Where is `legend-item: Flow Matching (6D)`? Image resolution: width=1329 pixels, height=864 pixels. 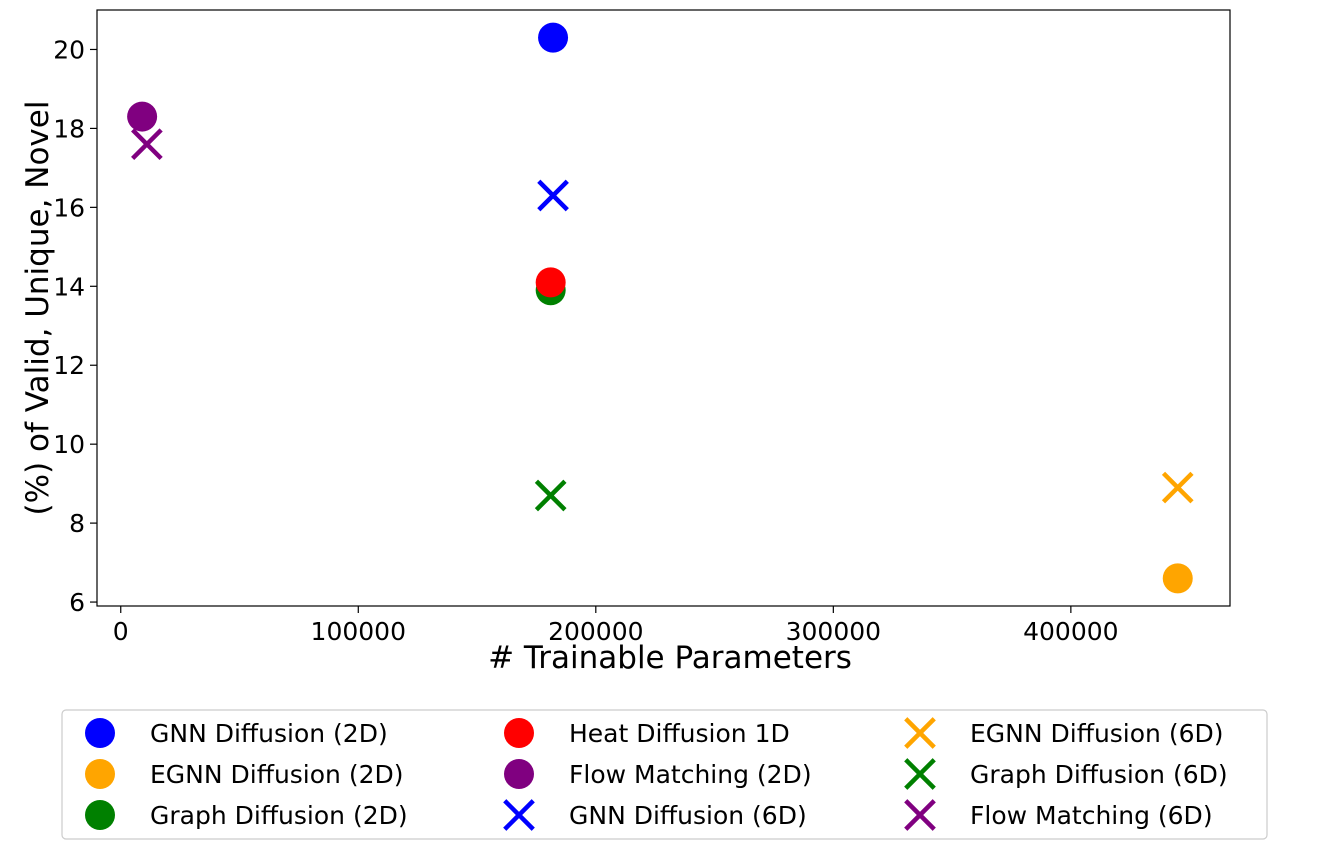
legend-item: Flow Matching (6D) is located at coordinates (1058, 815).